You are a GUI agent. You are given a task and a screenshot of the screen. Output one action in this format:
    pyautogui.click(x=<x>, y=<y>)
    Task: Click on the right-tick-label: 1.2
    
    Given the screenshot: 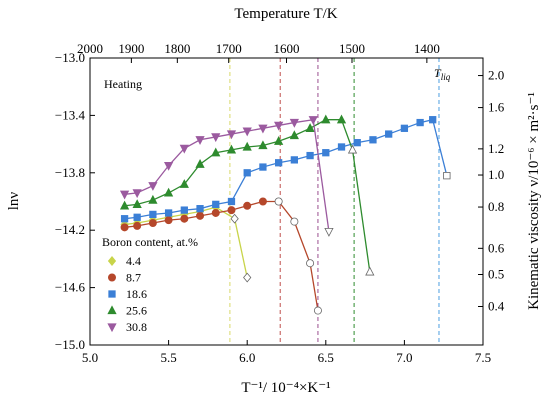 What is the action you would take?
    pyautogui.click(x=496, y=148)
    